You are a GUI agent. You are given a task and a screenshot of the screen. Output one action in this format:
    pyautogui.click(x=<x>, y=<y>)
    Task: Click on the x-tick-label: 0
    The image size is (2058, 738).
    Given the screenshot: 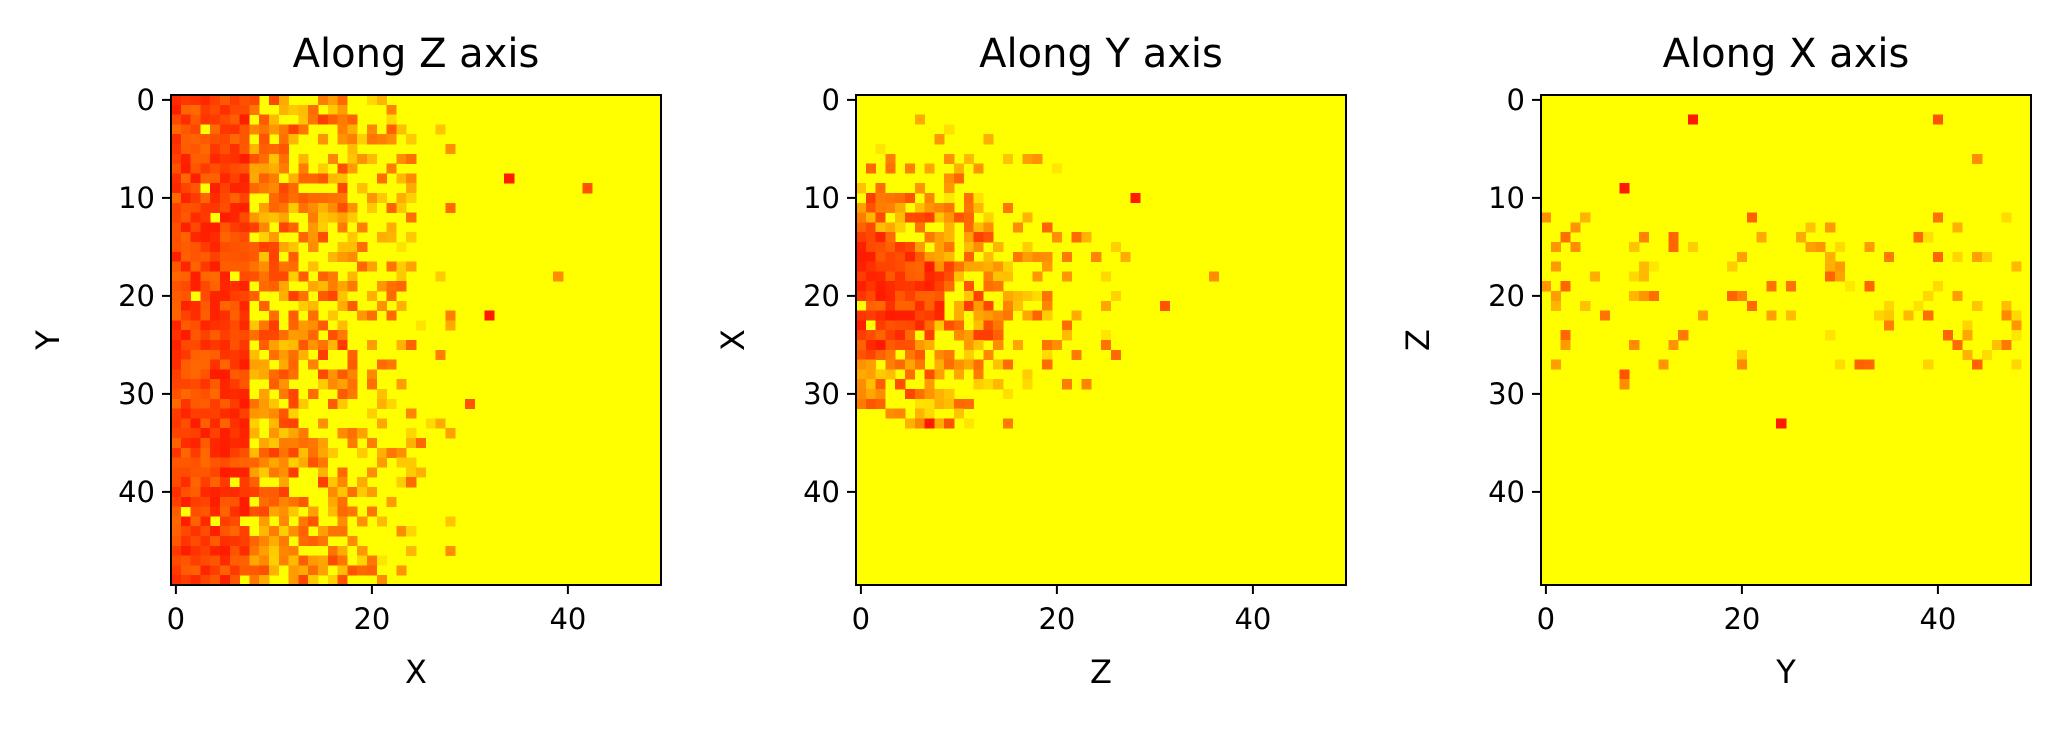 What is the action you would take?
    pyautogui.click(x=176, y=619)
    